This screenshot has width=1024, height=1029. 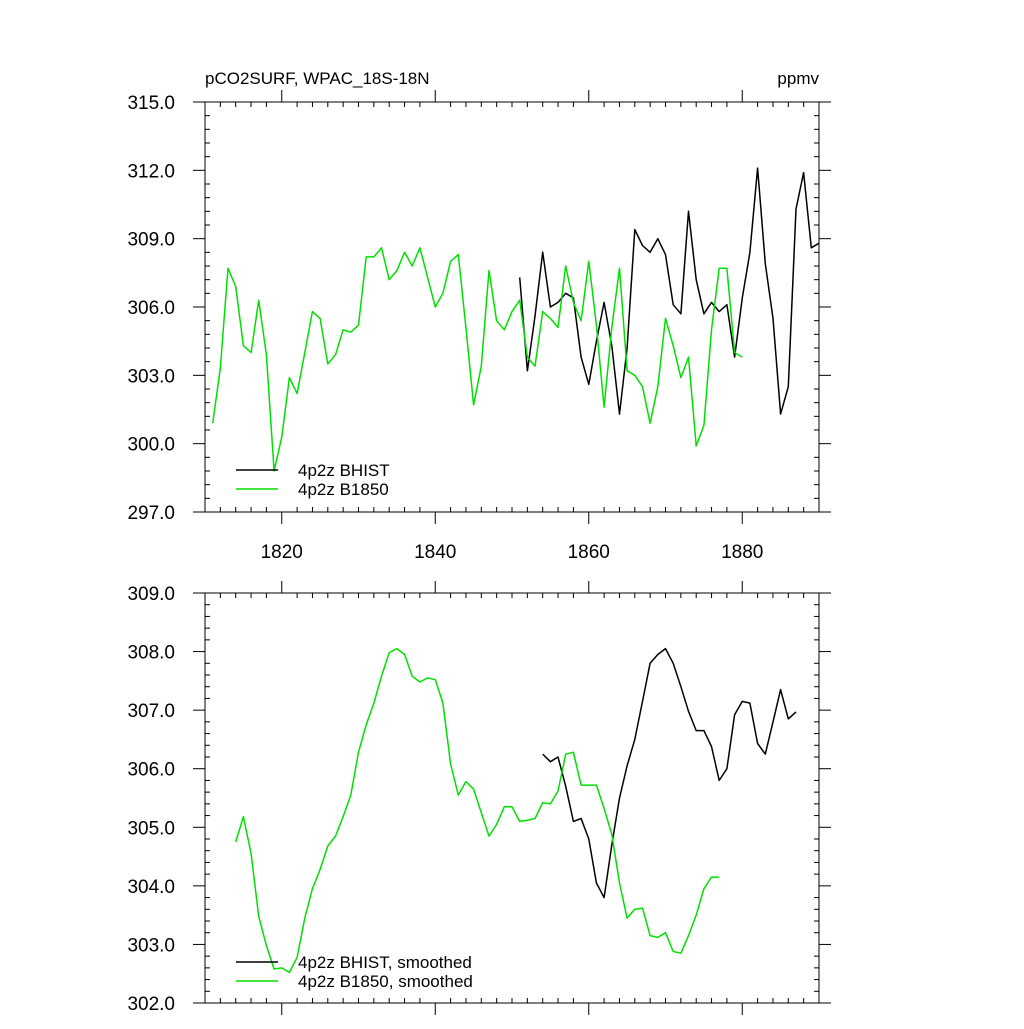 What do you see at coordinates (151, 653) in the screenshot?
I see `y-tick-label: 308.0` at bounding box center [151, 653].